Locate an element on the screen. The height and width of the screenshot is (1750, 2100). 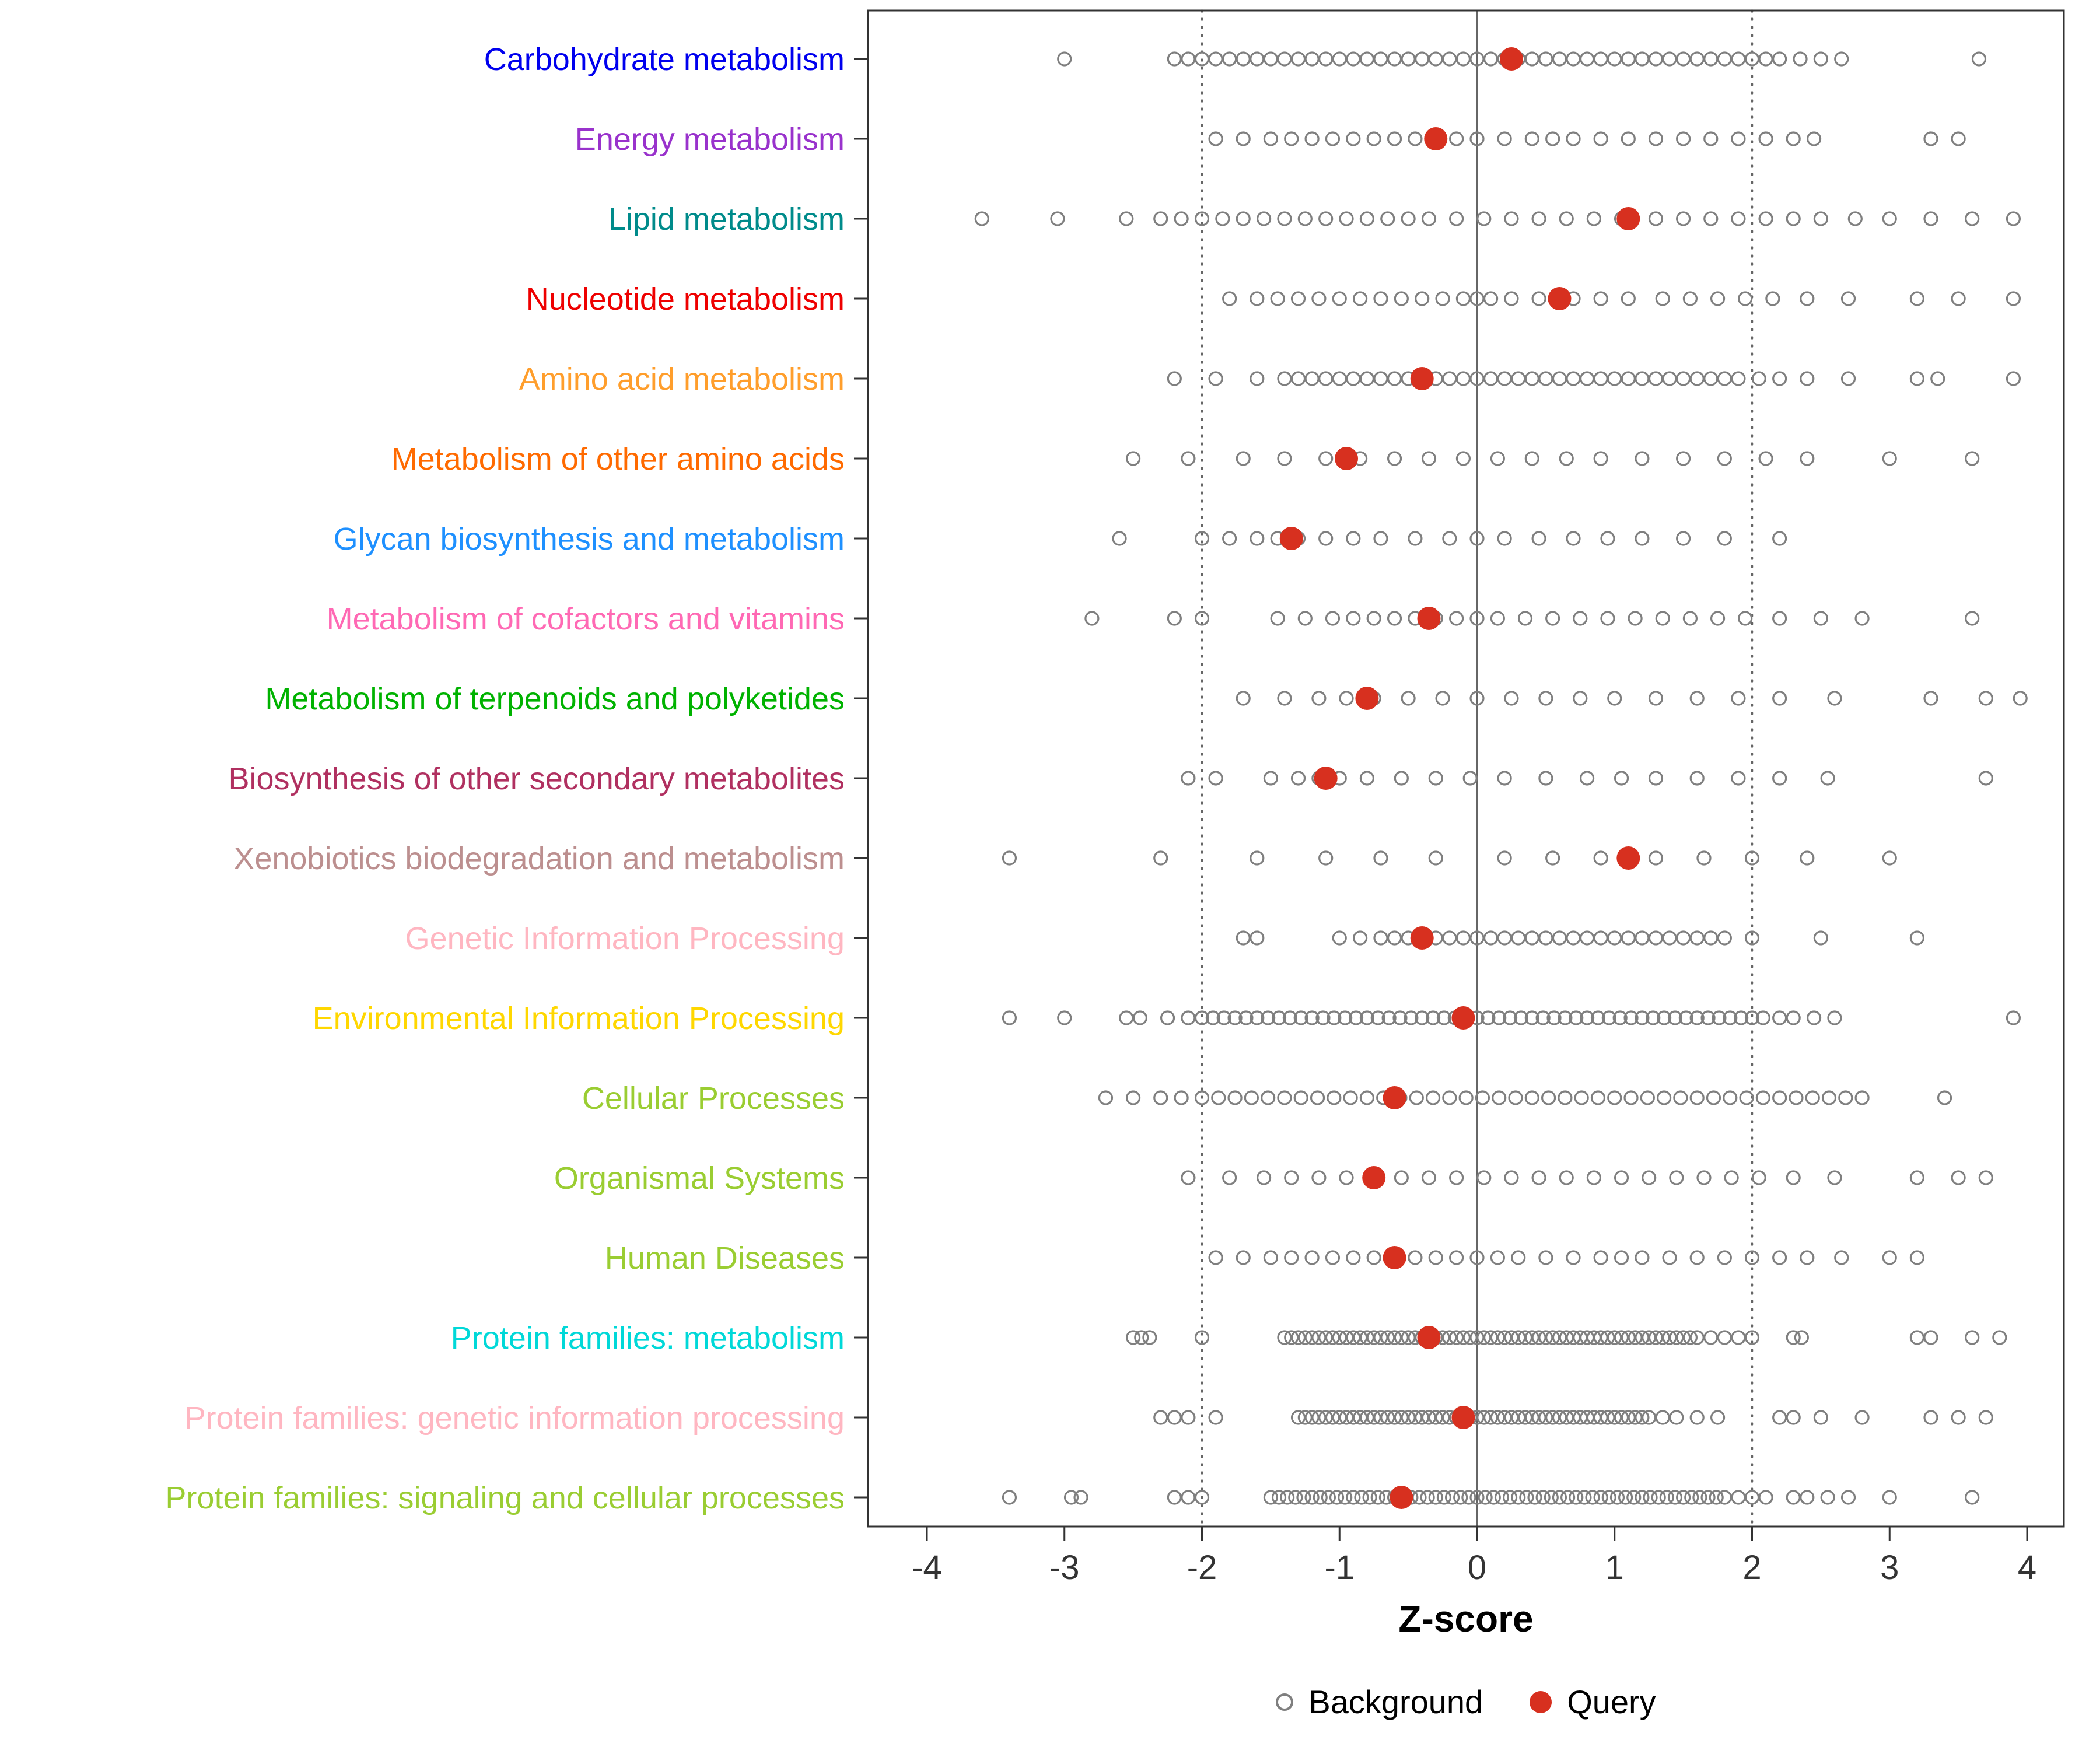
x-tick-label: -1 is located at coordinates (1339, 1568).